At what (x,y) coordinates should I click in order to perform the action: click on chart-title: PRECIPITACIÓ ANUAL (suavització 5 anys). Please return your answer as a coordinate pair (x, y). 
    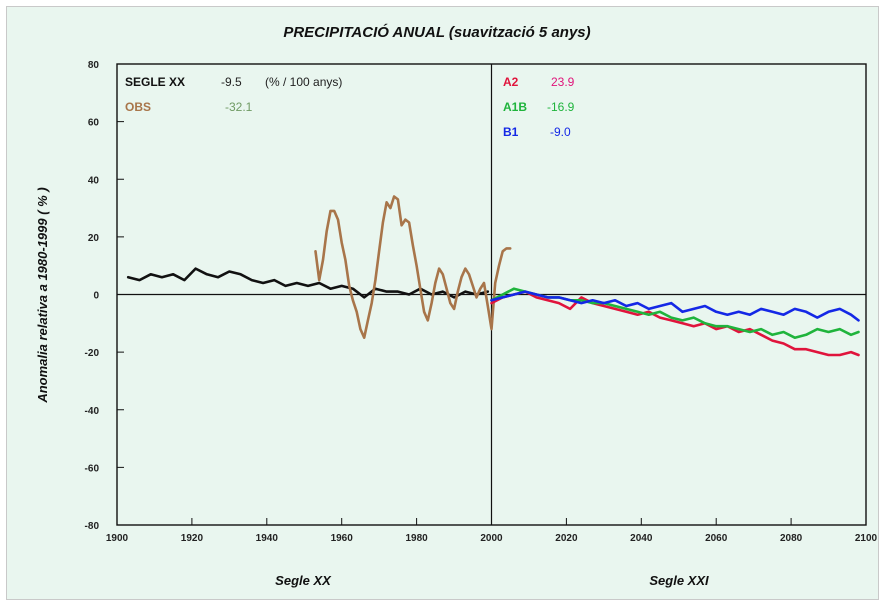
    Looking at the image, I should click on (436, 32).